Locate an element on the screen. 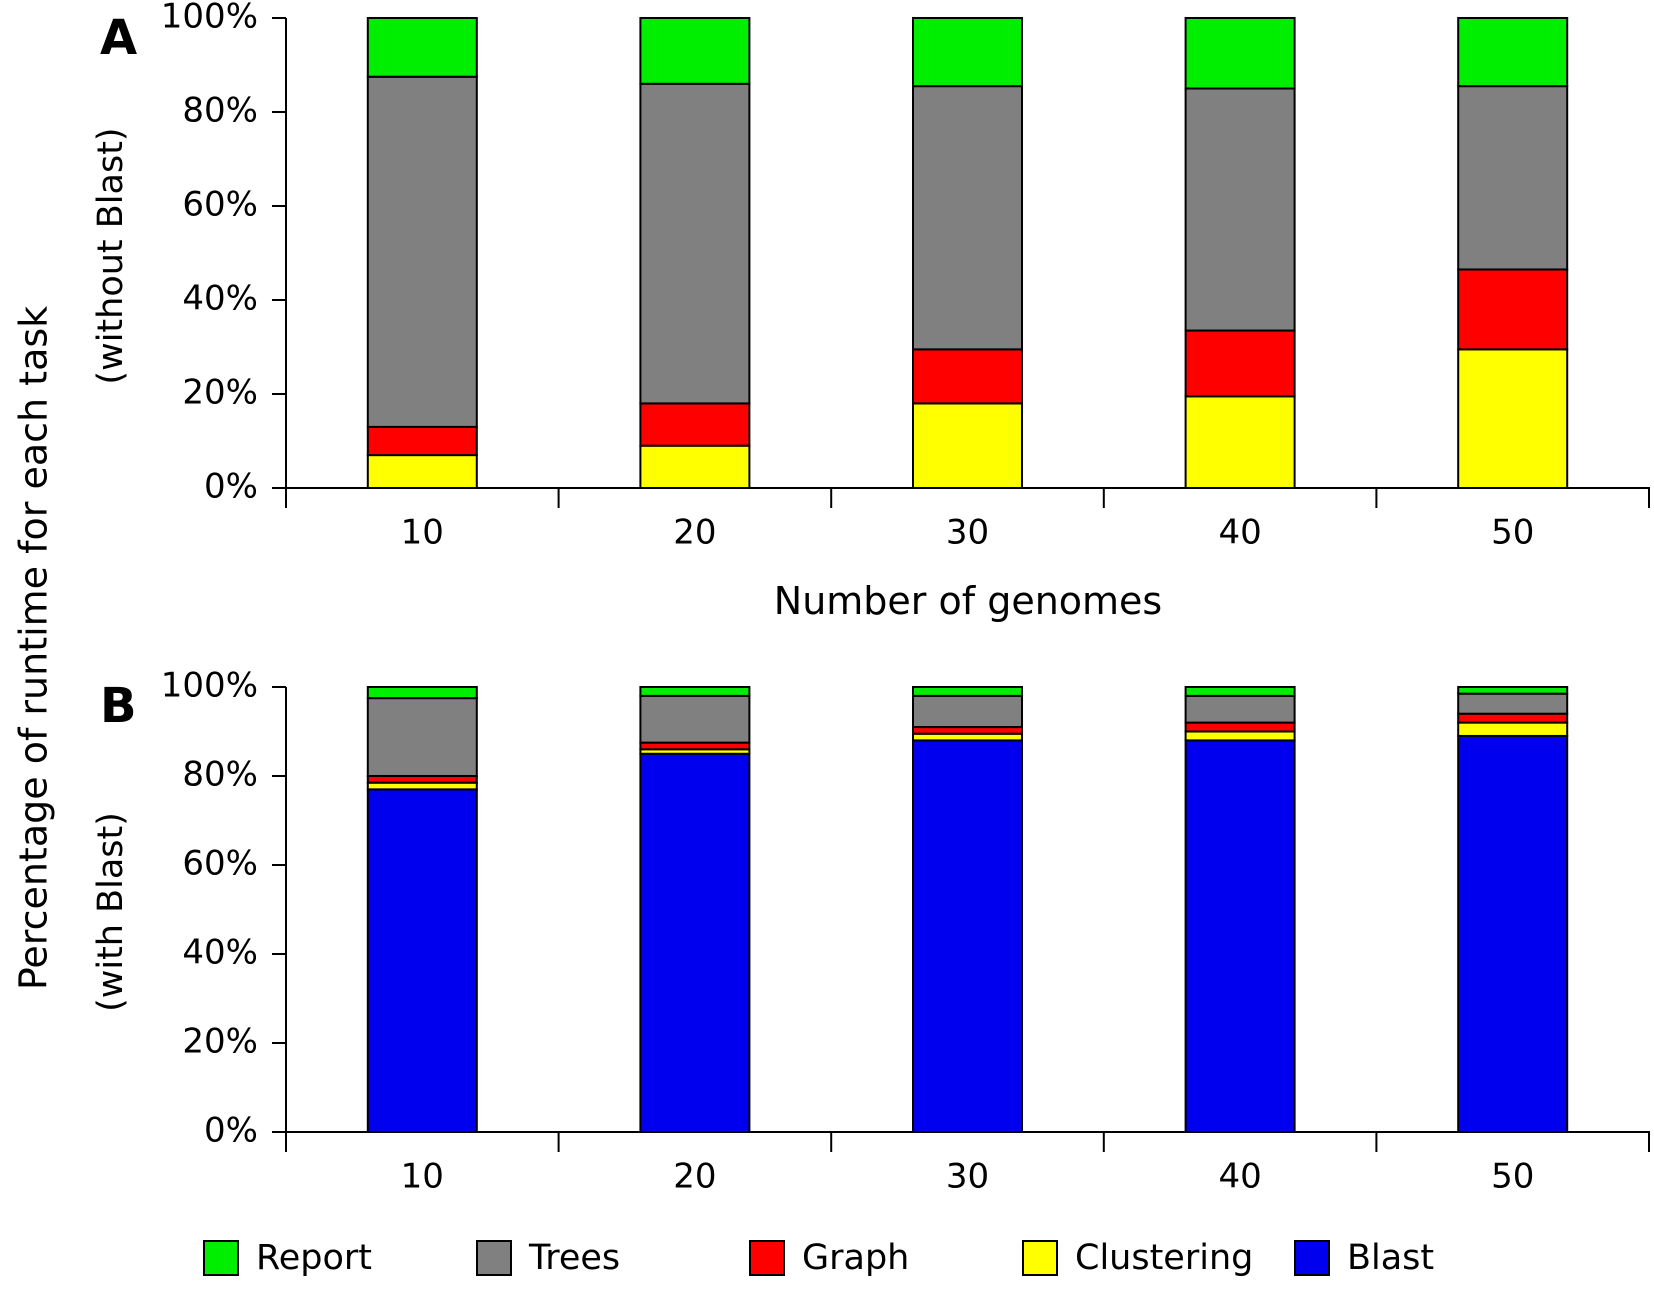  legend-swatch-trees is located at coordinates (494, 1258).